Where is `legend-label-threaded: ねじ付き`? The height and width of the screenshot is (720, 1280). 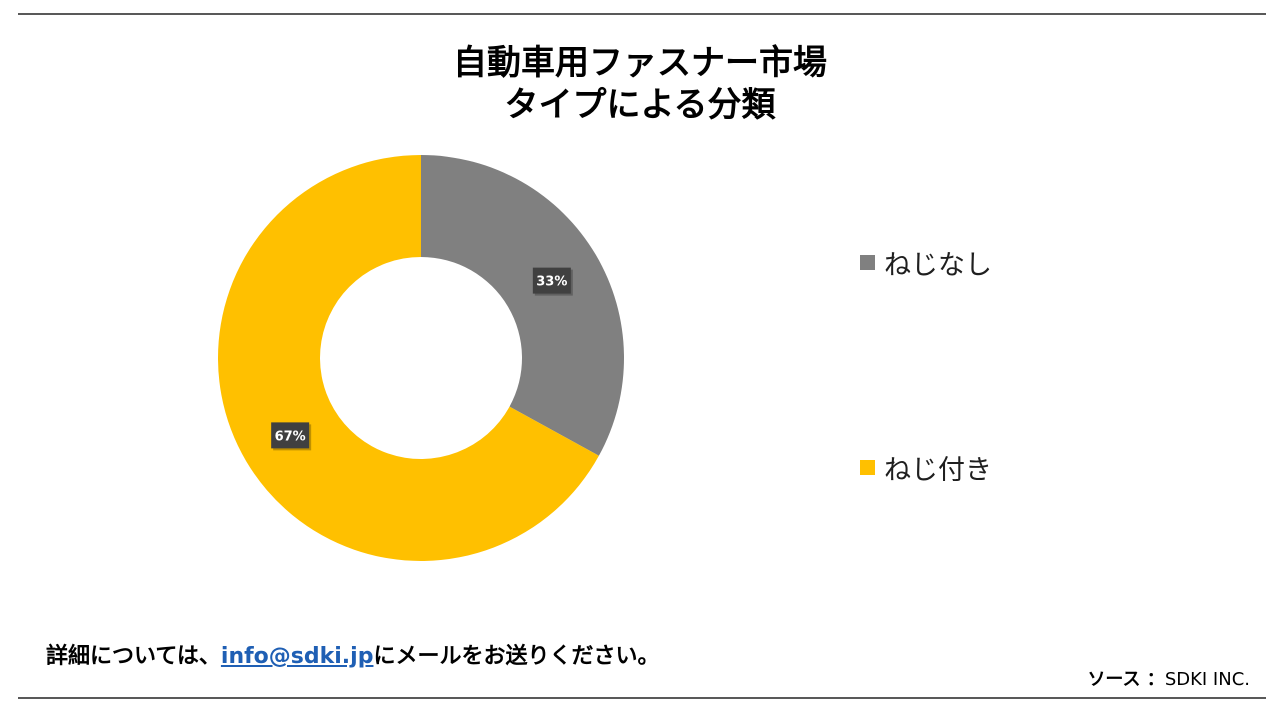 legend-label-threaded: ねじ付き is located at coordinates (938, 470).